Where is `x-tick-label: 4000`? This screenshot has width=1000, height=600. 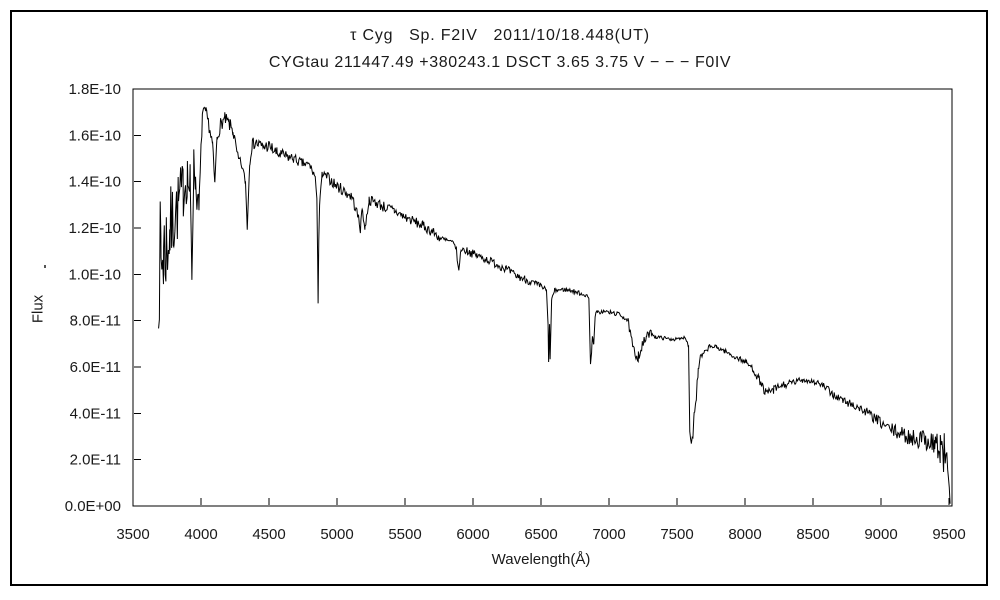
x-tick-label: 4000 is located at coordinates (200, 534).